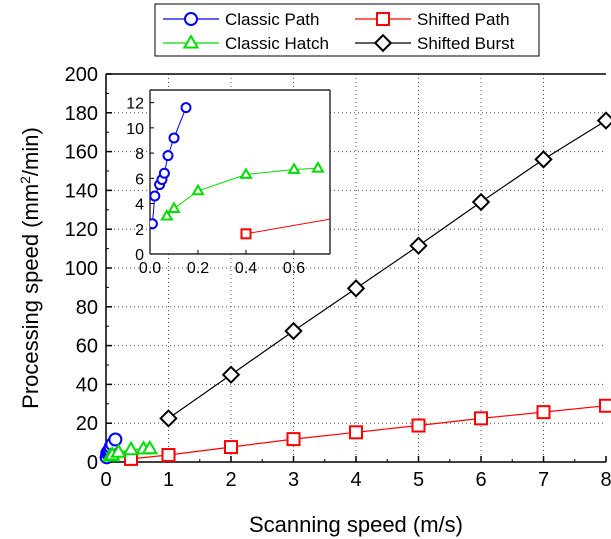 This screenshot has height=539, width=611. What do you see at coordinates (92, 463) in the screenshot?
I see `y-tick-label: 0` at bounding box center [92, 463].